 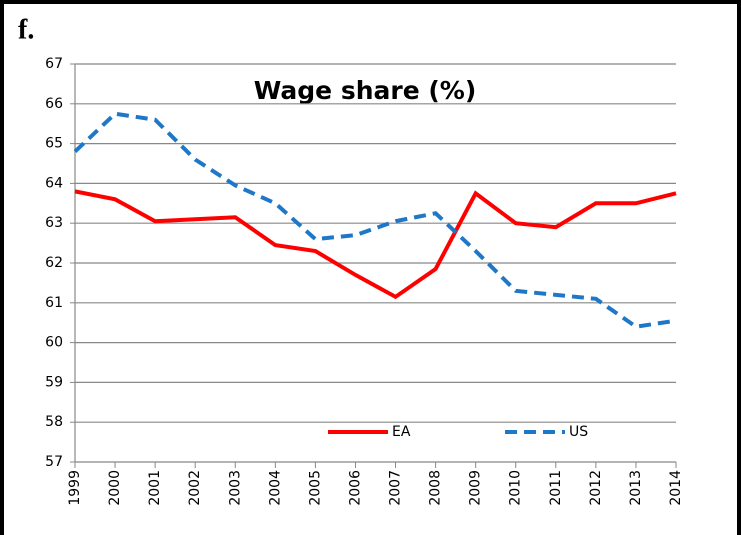 What do you see at coordinates (54, 64) in the screenshot?
I see `y-tick-label: 67` at bounding box center [54, 64].